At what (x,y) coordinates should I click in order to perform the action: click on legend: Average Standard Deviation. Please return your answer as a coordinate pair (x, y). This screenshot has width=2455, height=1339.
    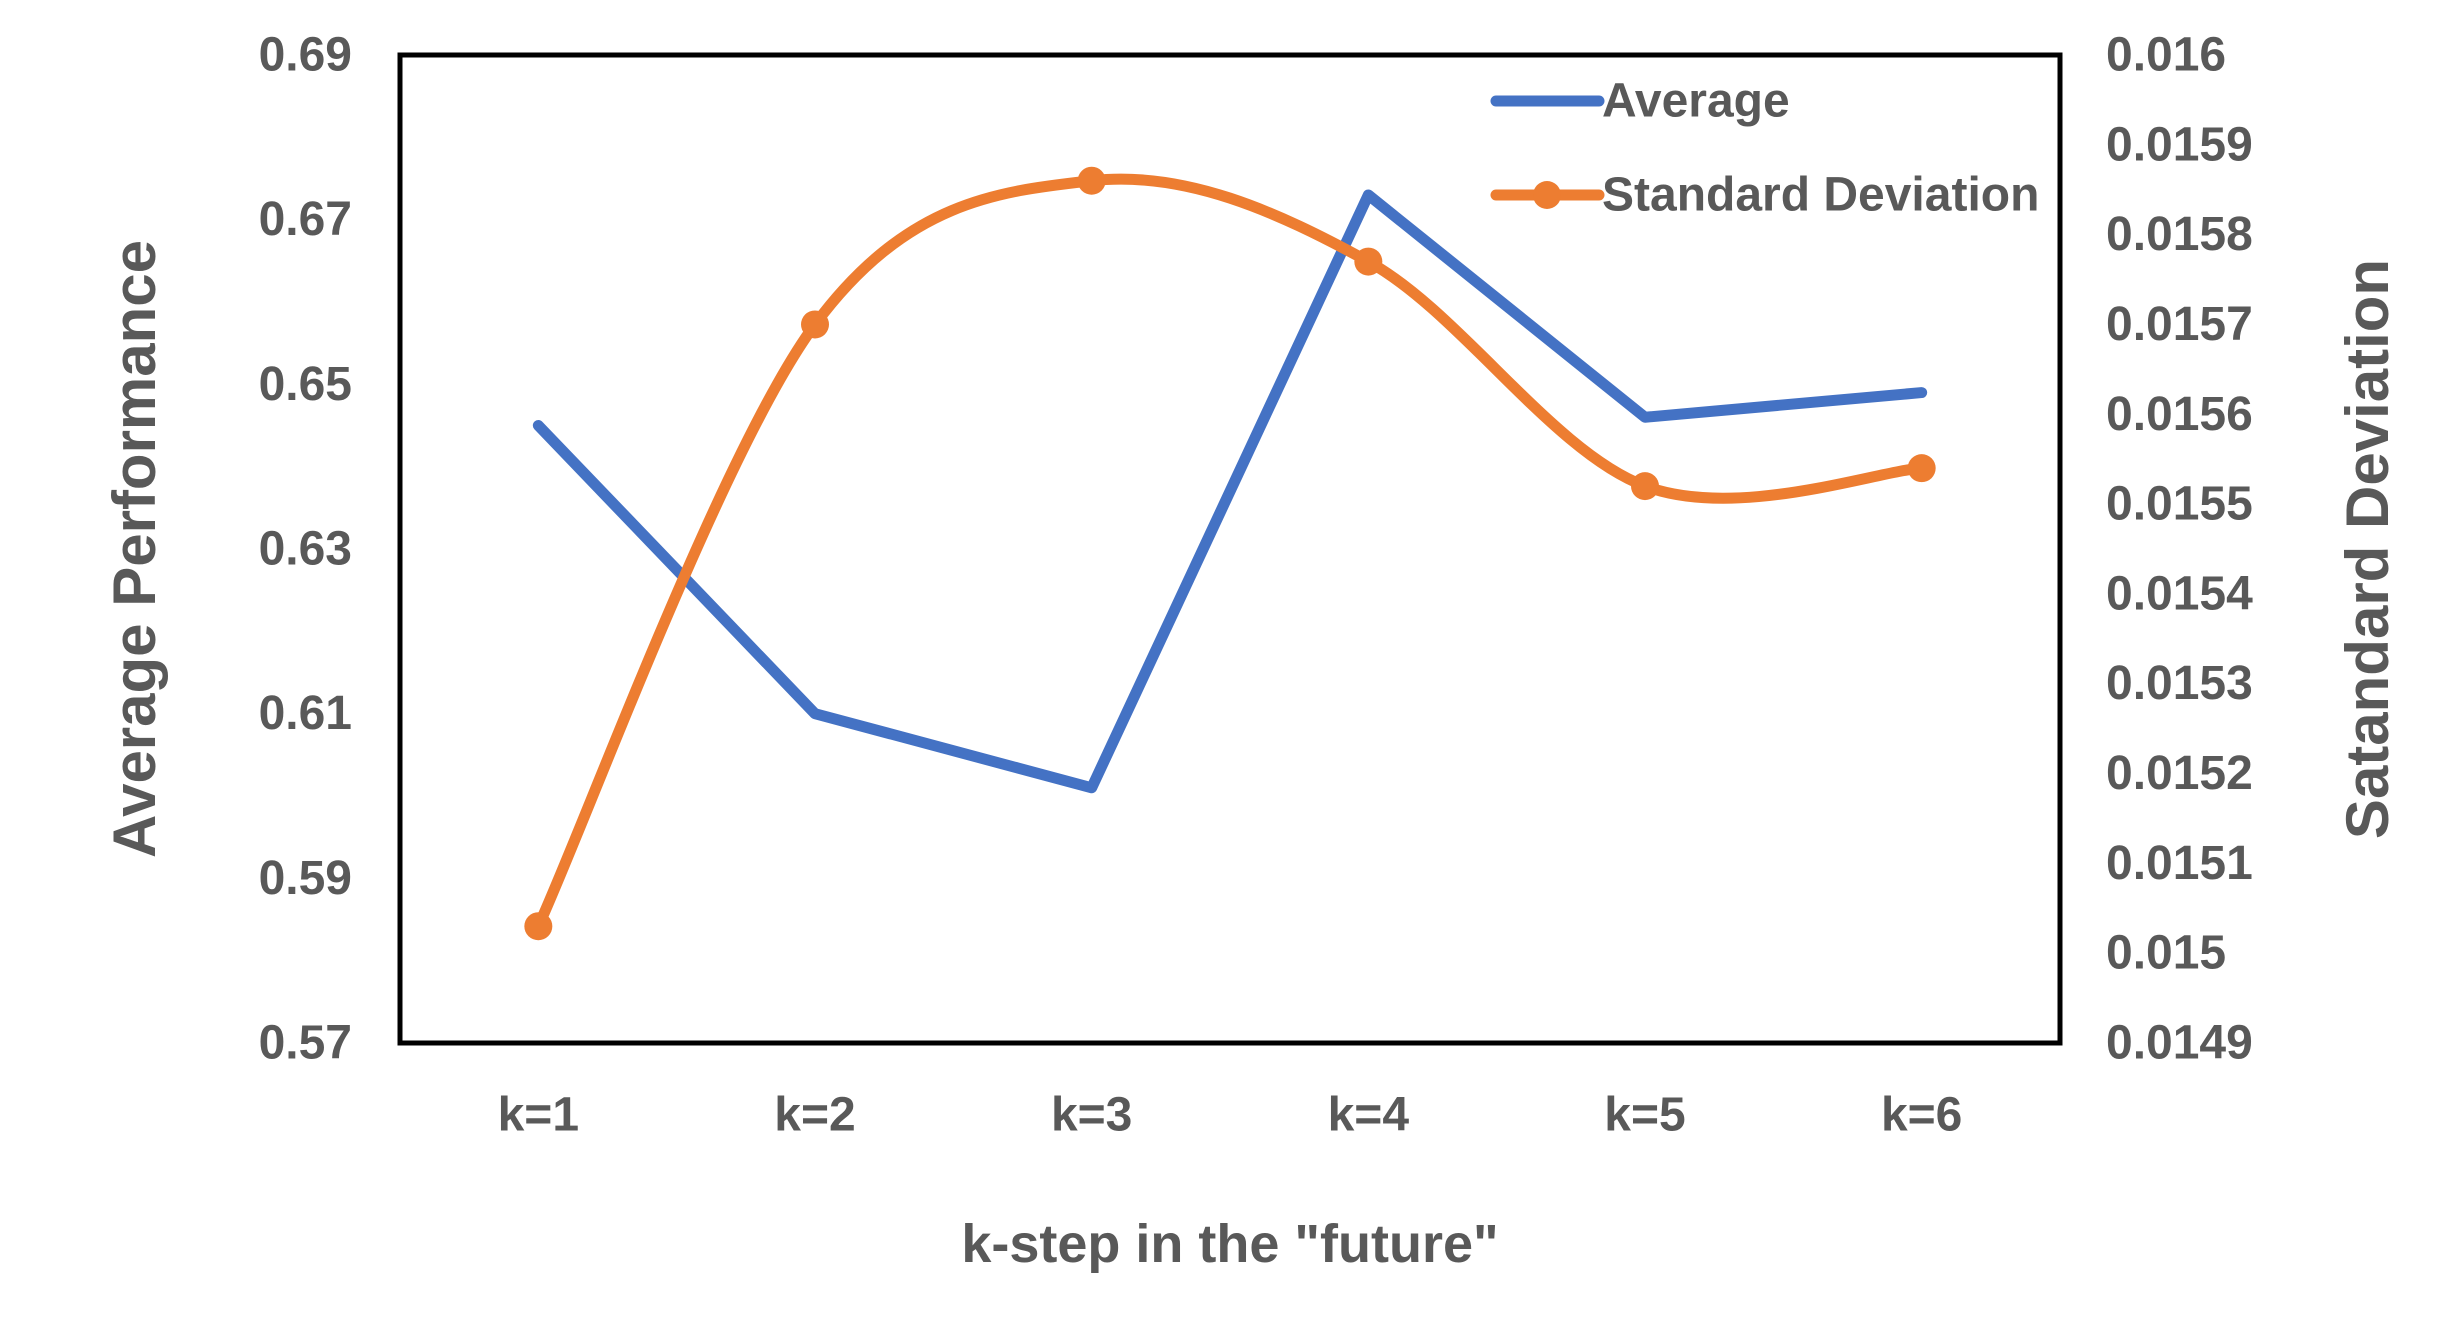
    Looking at the image, I should click on (1764, 148).